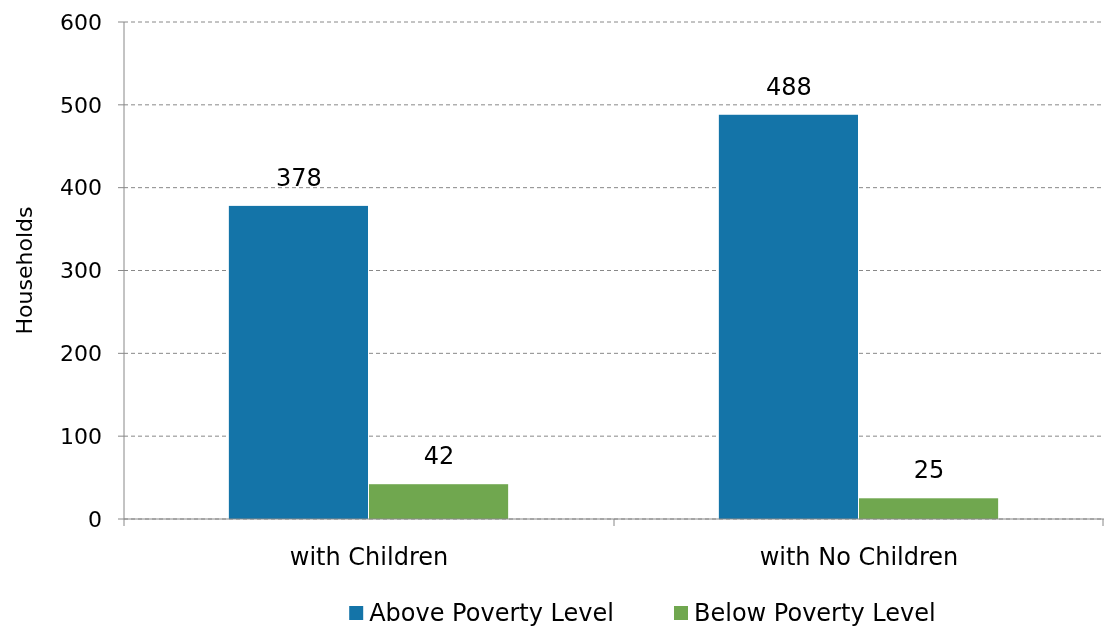  Describe the element at coordinates (439, 456) in the screenshot. I see `data-label: 42` at that location.